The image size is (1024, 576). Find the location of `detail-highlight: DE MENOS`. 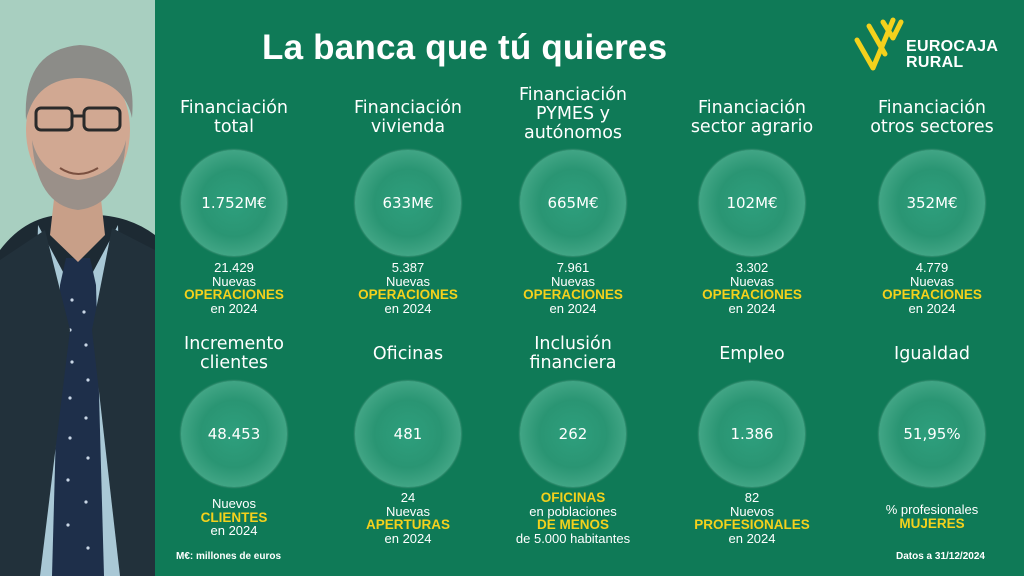

detail-highlight: DE MENOS is located at coordinates (572, 524).